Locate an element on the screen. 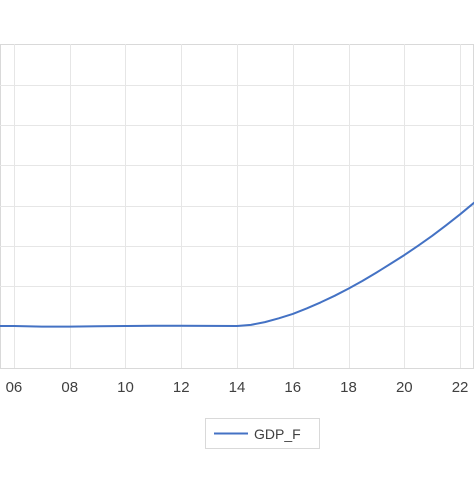 Image resolution: width=474 pixels, height=479 pixels. legend: GDP_F is located at coordinates (262, 433).